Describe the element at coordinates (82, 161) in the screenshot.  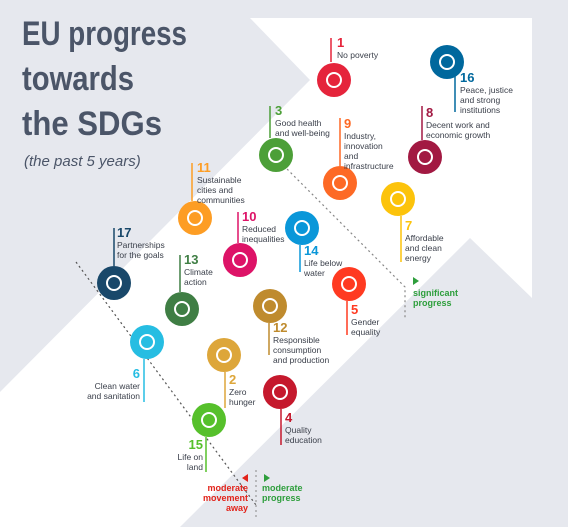
I see `subtitle: (the past 5 years)` at that location.